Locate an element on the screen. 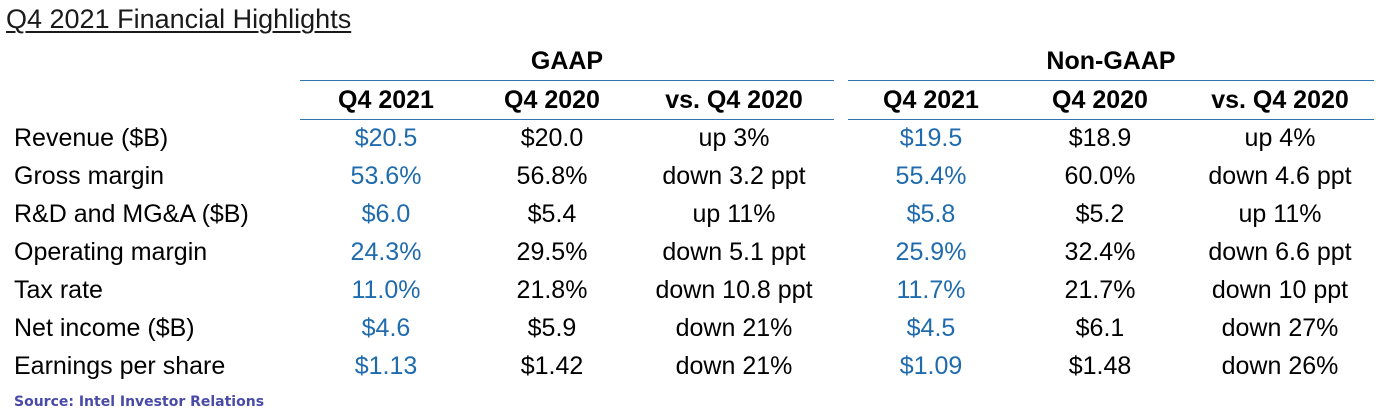 This screenshot has height=417, width=1381. gaap-q4-2021-value: $4.6 is located at coordinates (386, 328).